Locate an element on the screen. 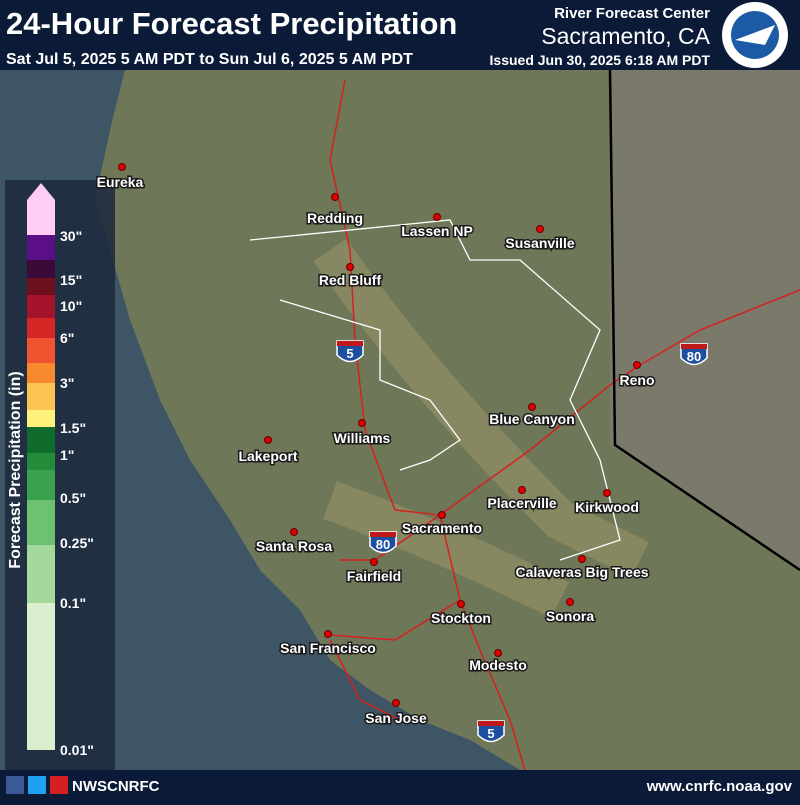 This screenshot has width=800, height=805. state-border is located at coordinates (704, 320).